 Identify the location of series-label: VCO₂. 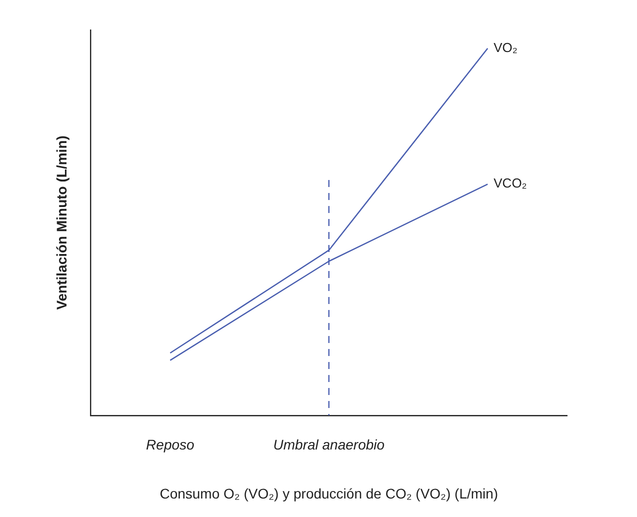
(510, 183).